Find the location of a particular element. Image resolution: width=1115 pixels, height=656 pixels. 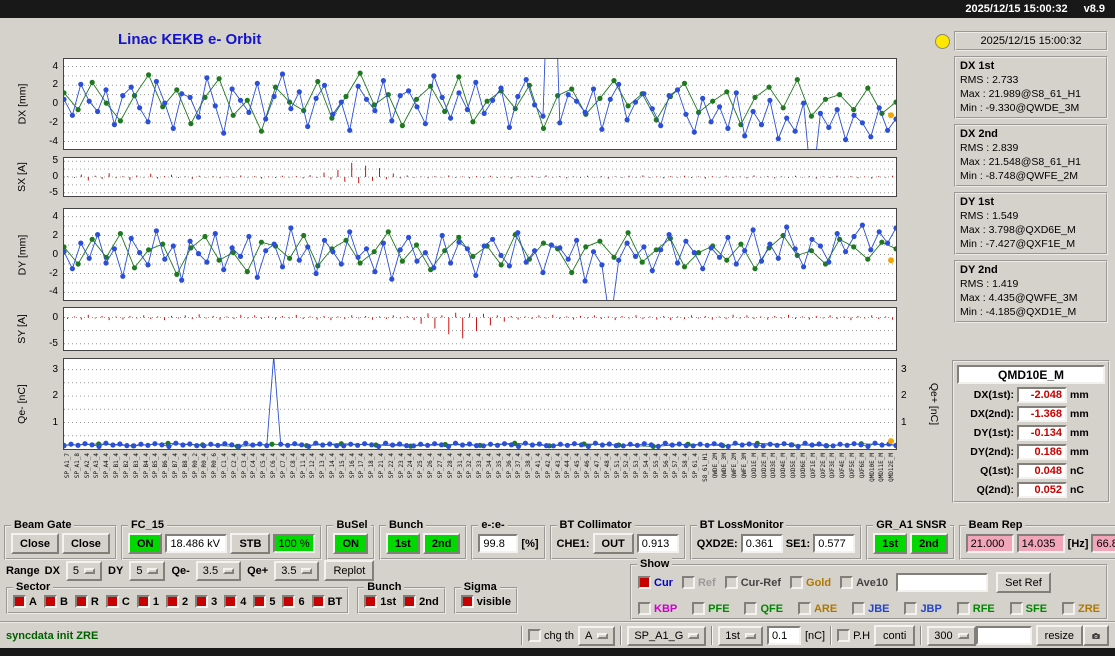

show-region-toggle-rfe: RFE is located at coordinates (975, 608).